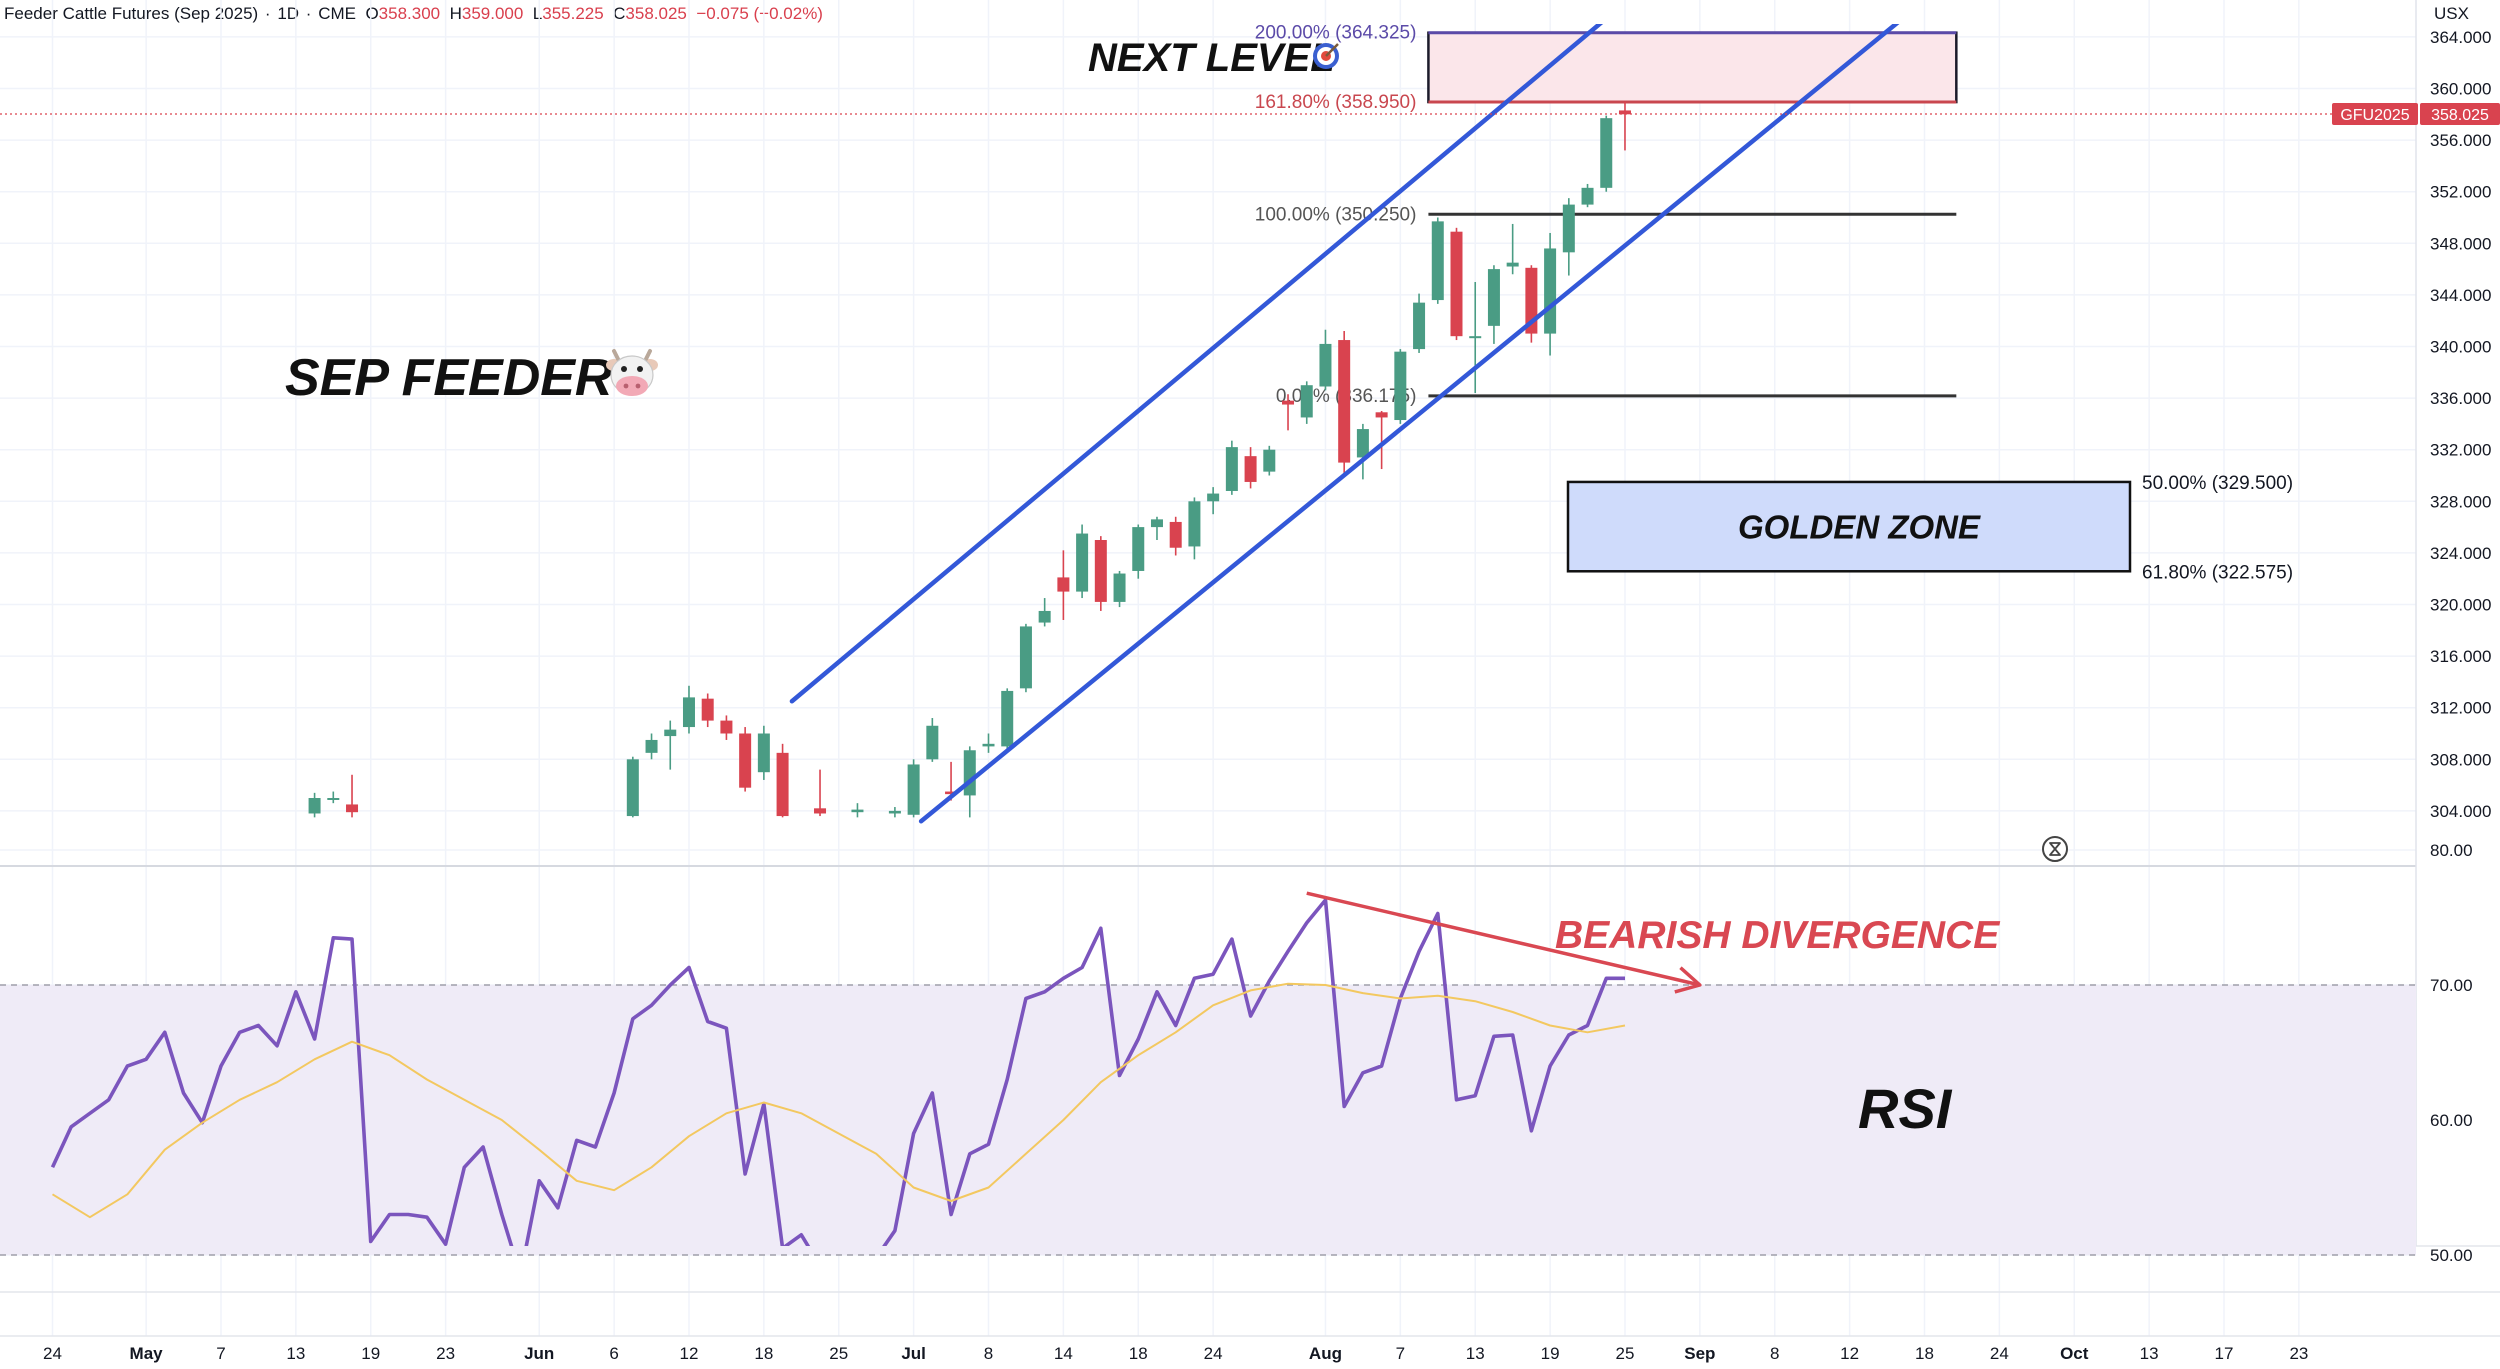  Describe the element at coordinates (2451, 1120) in the screenshot. I see `rsi-axis-label: 60.00` at that location.